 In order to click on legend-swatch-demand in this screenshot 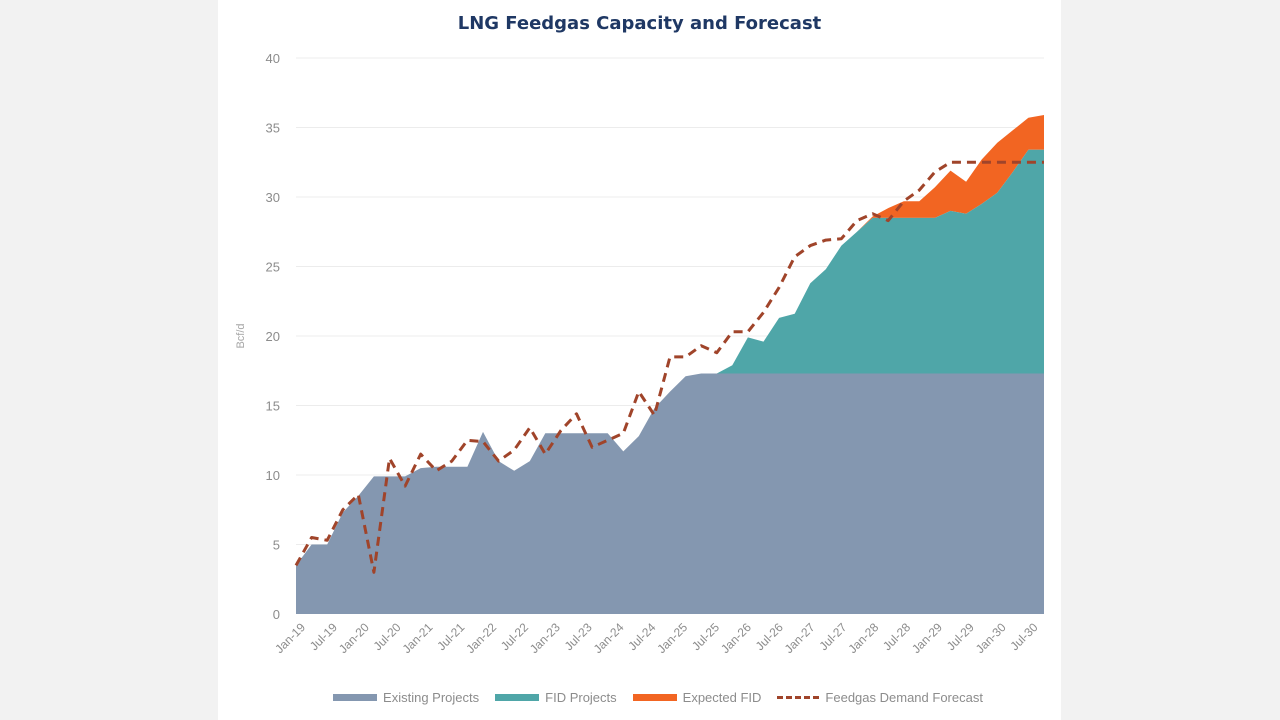, I will do `click(798, 697)`.